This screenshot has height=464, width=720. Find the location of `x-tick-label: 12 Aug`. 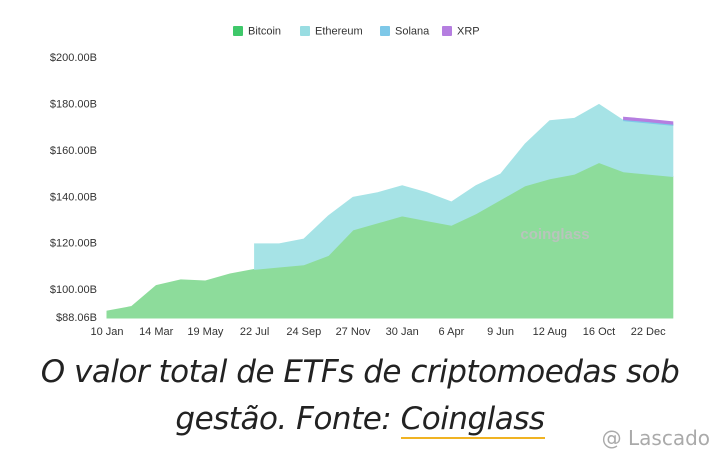

x-tick-label: 12 Aug is located at coordinates (550, 332).